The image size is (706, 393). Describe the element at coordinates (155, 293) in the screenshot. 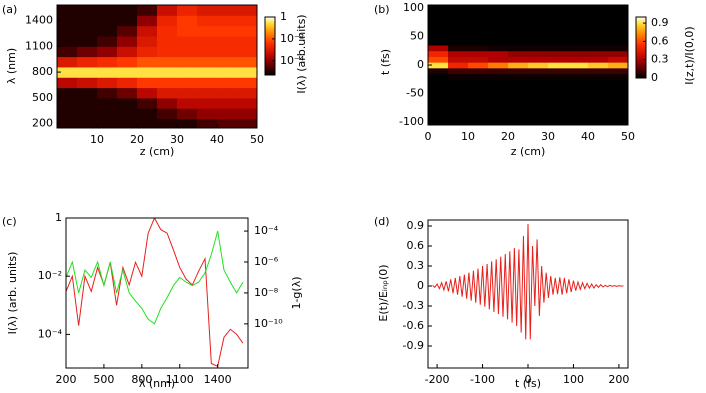

I see `data-line` at that location.